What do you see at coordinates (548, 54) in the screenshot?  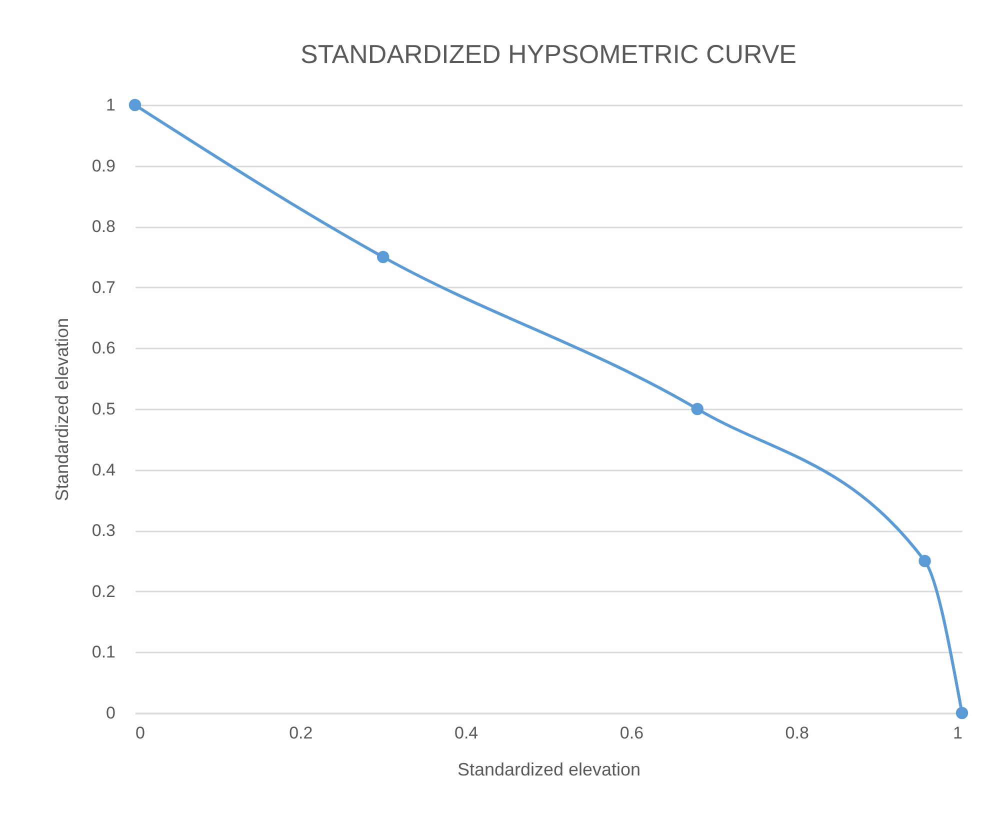 I see `chart-title: STANDARDIZED HYPSOMETRIC CURVE` at bounding box center [548, 54].